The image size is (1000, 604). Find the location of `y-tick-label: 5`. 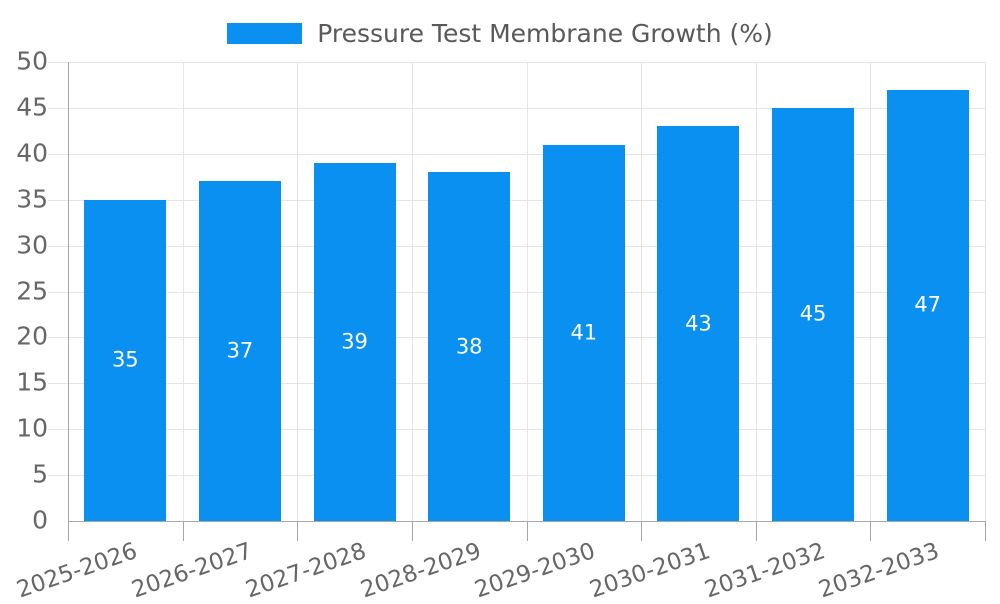

y-tick-label: 5 is located at coordinates (40, 474).